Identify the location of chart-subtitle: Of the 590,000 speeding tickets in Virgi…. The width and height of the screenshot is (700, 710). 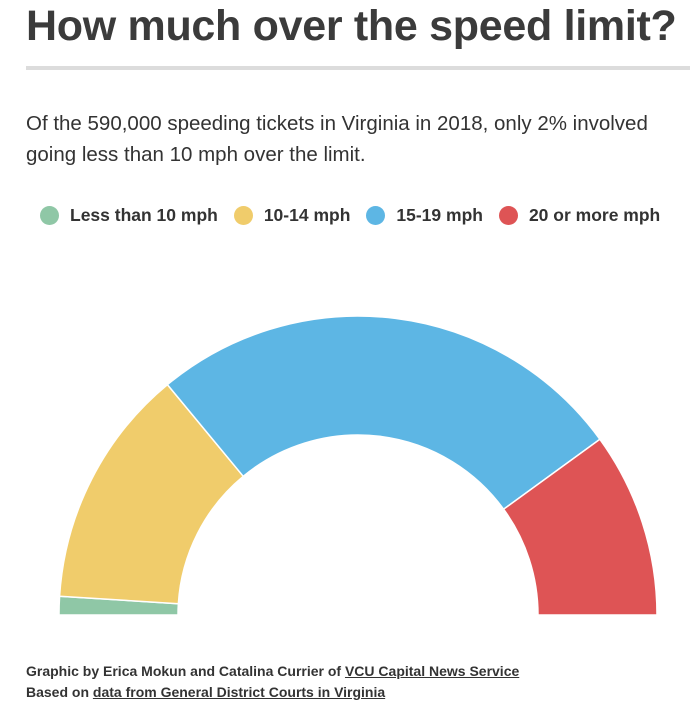
(337, 139).